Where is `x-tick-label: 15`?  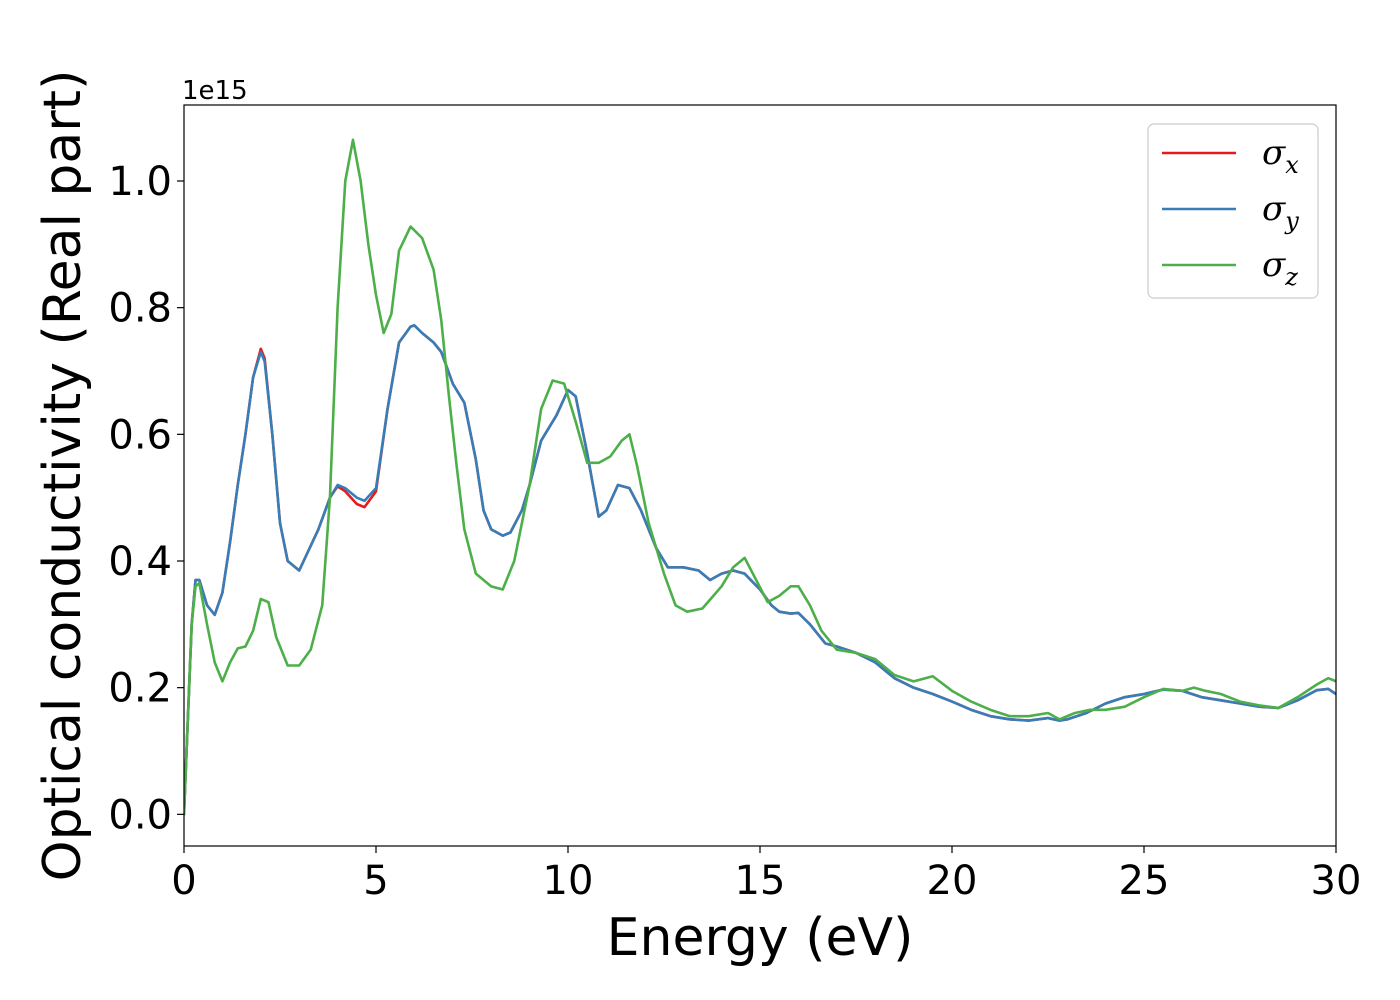
x-tick-label: 15 is located at coordinates (760, 881).